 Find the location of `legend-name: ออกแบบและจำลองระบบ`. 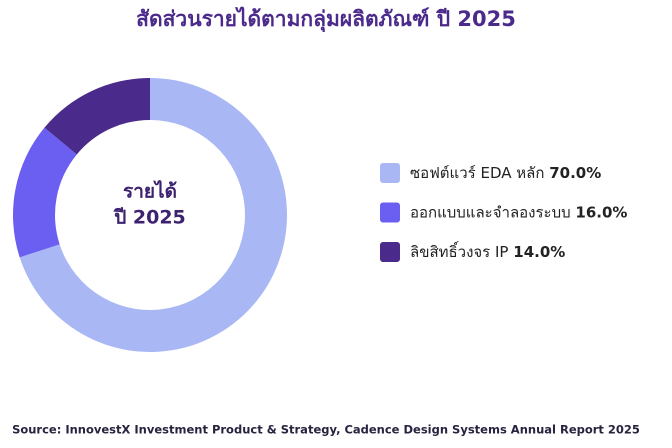

legend-name: ออกแบบและจำลองระบบ is located at coordinates (490, 212).